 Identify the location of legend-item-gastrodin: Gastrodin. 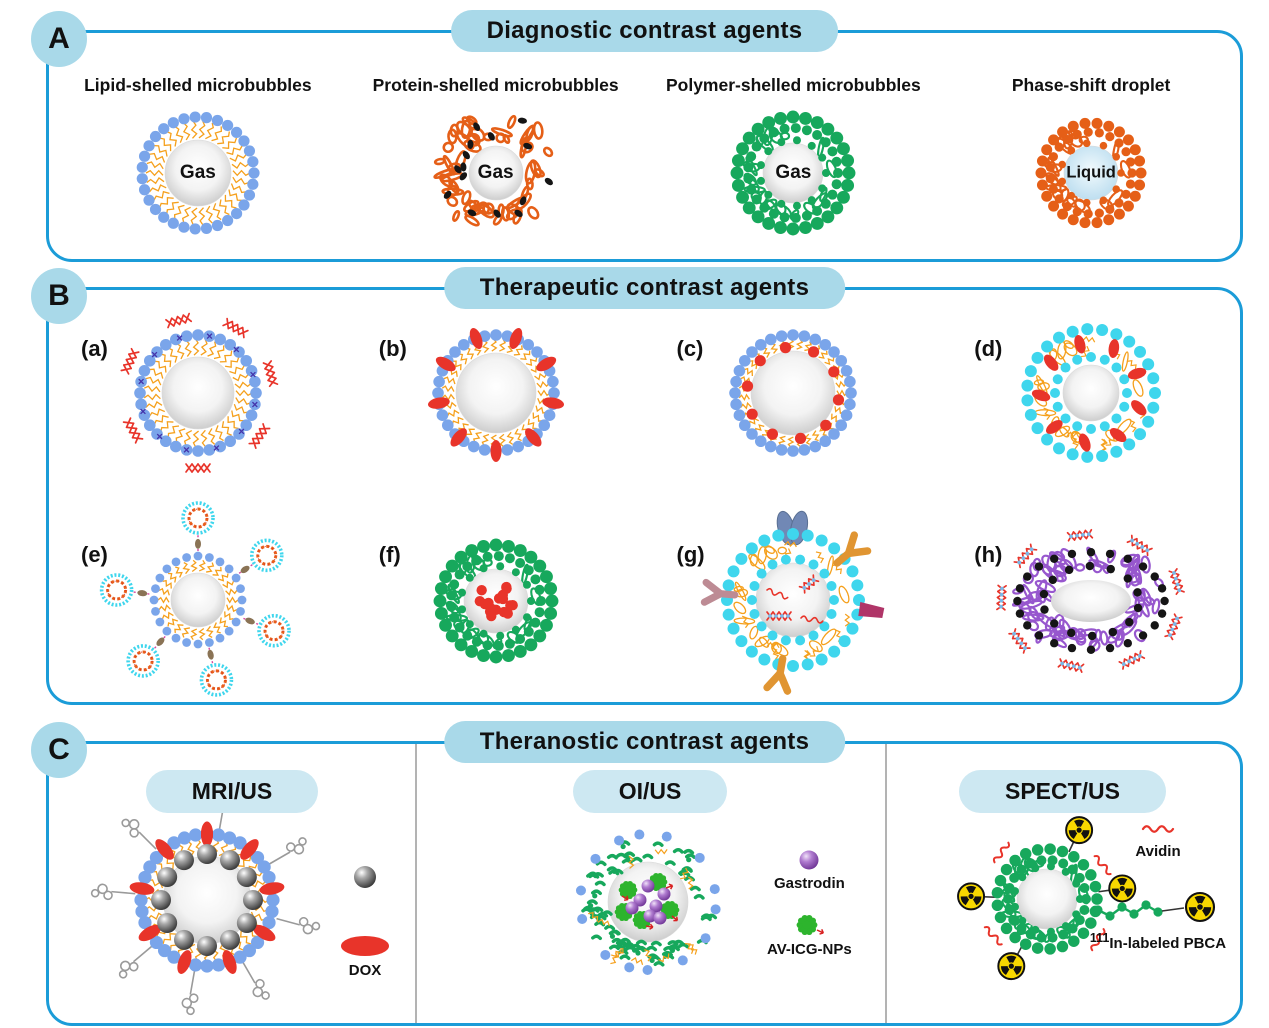
(809, 870).